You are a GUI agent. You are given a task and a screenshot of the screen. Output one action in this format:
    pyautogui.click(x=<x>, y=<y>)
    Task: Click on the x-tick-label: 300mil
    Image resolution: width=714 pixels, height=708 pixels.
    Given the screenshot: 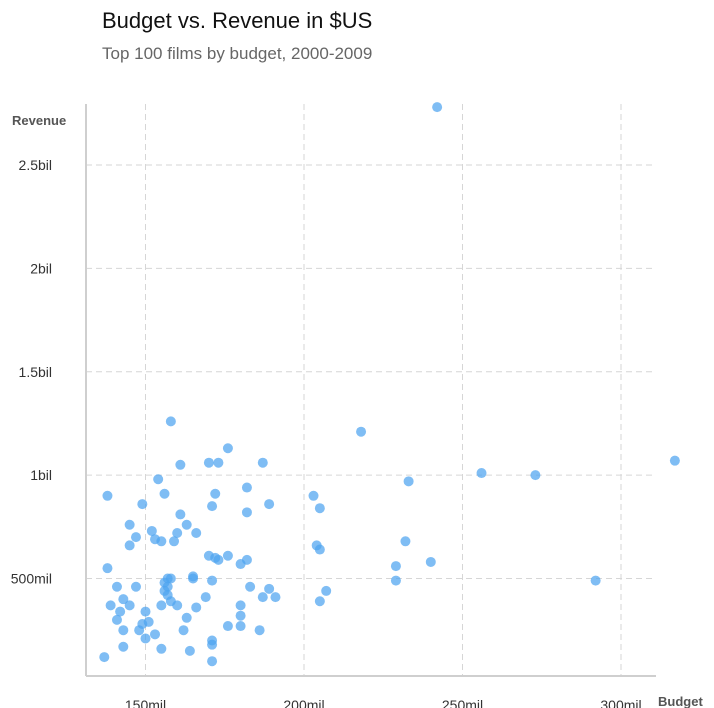 What is the action you would take?
    pyautogui.click(x=620, y=702)
    